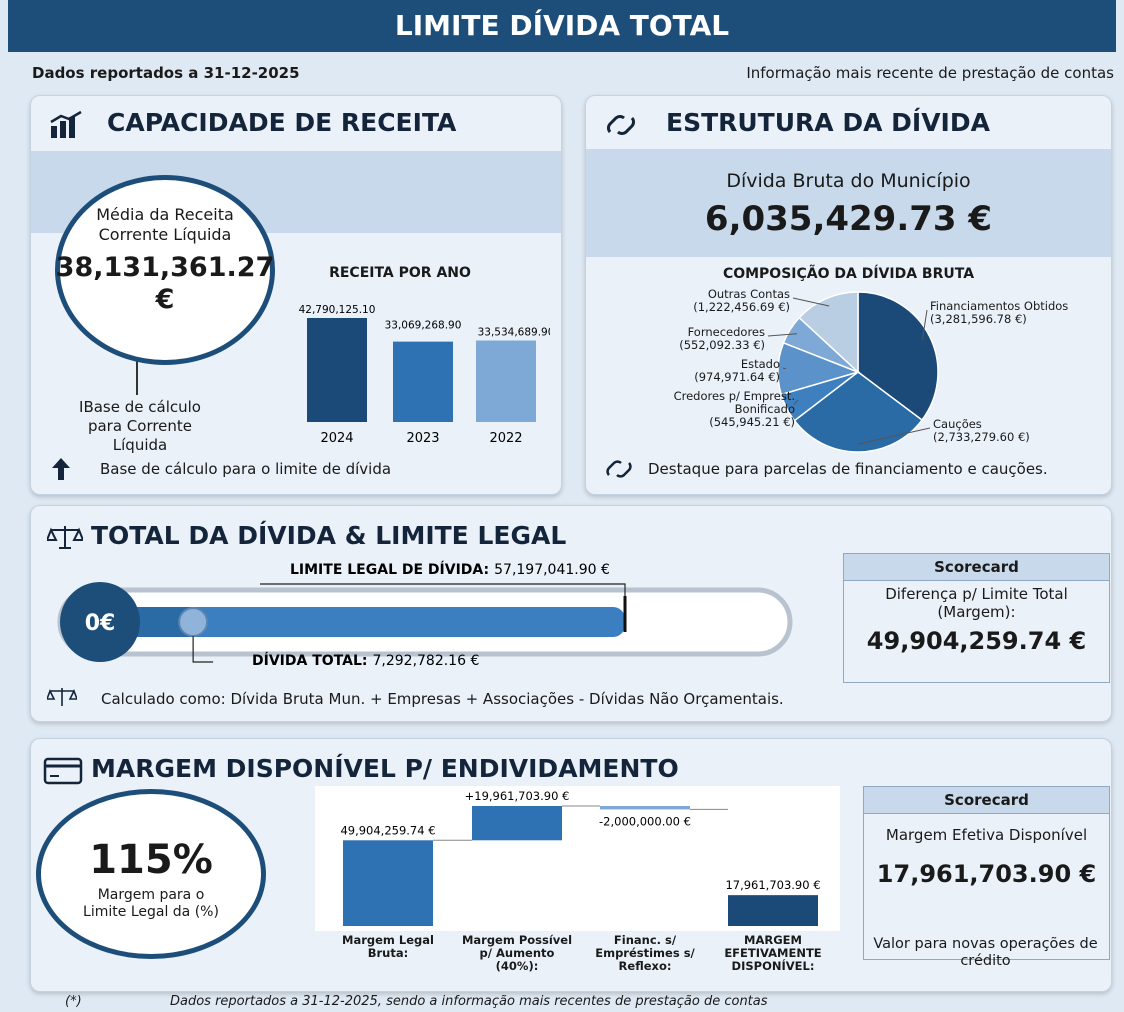 This screenshot has height=1012, width=1124. I want to click on margin-percent: 115%, so click(151, 860).